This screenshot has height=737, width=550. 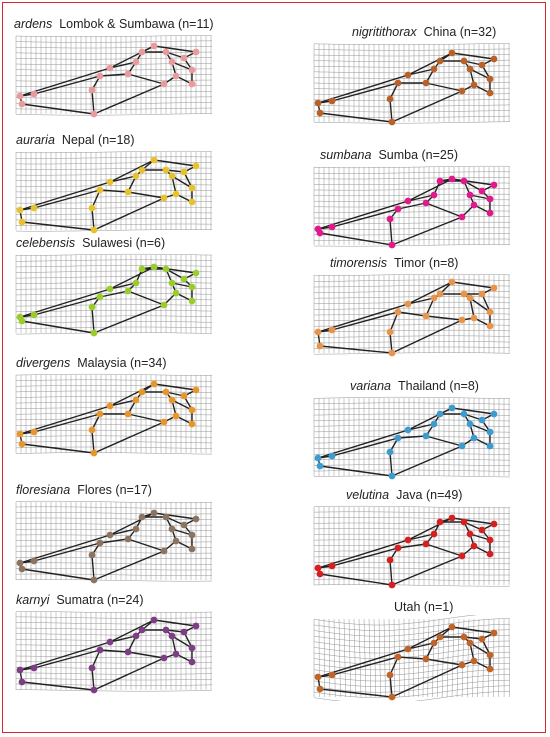 What do you see at coordinates (43, 363) in the screenshot?
I see `species-name: divergens` at bounding box center [43, 363].